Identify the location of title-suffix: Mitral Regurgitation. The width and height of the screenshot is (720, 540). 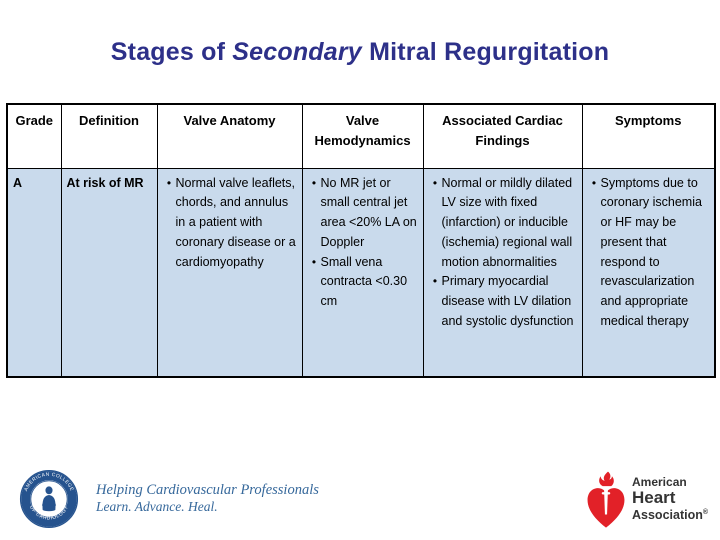
(485, 52).